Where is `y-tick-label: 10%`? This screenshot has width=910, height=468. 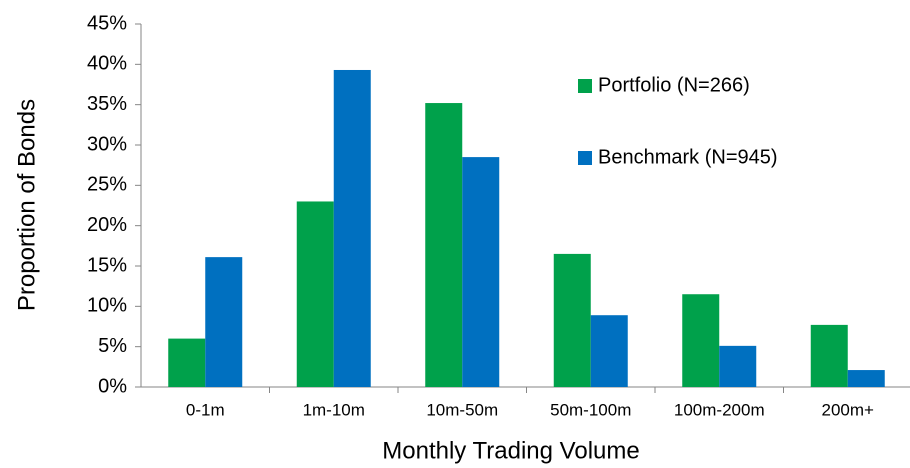 y-tick-label: 10% is located at coordinates (107, 306).